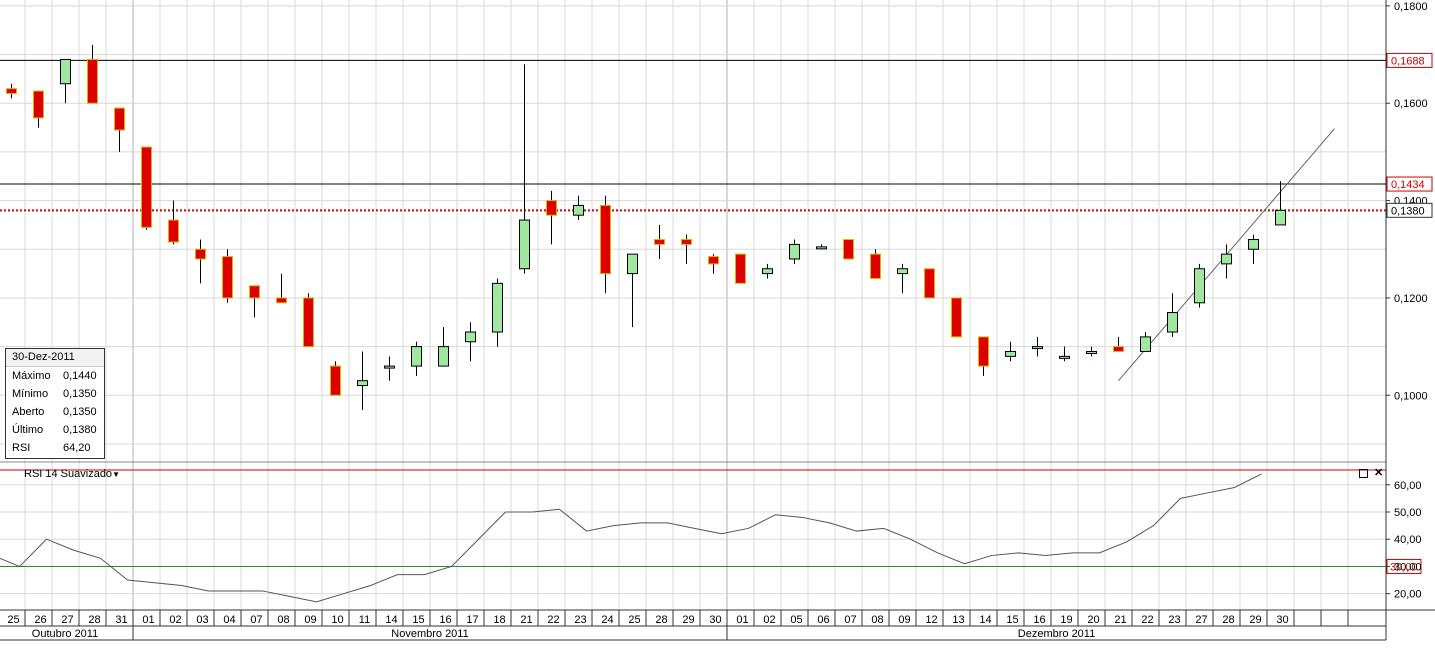 The width and height of the screenshot is (1435, 651). I want to click on price-level-label: 0,1688, so click(1408, 61).